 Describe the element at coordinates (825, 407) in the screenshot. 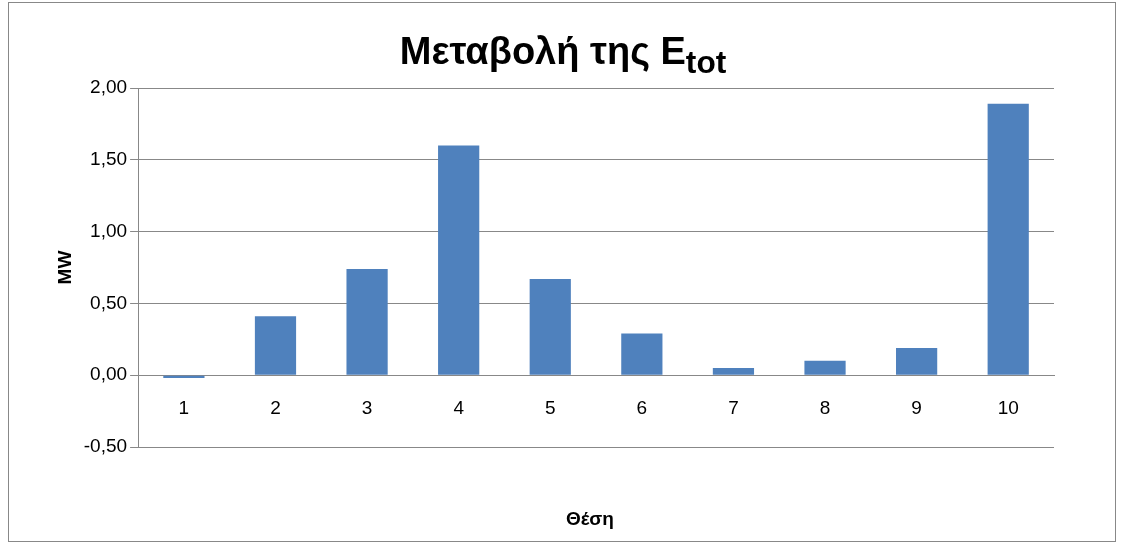

I see `x-tick-label: 8` at that location.